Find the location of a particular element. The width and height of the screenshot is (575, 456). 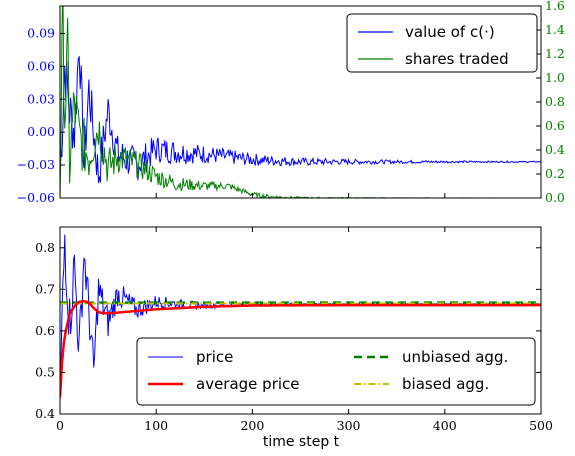

top-legend: value of c(·) shares traded is located at coordinates (442, 43).